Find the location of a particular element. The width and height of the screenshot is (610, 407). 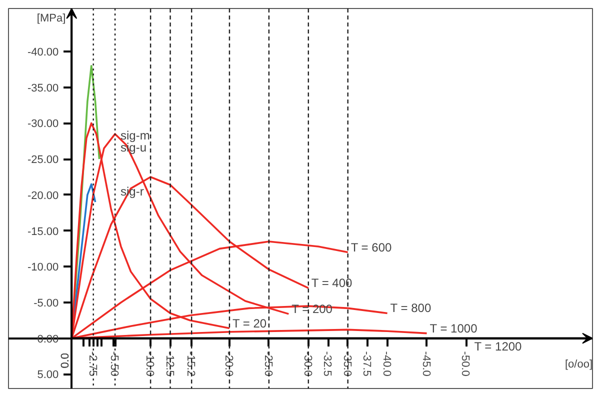

y-tick-label: -35.00 is located at coordinates (43, 88).